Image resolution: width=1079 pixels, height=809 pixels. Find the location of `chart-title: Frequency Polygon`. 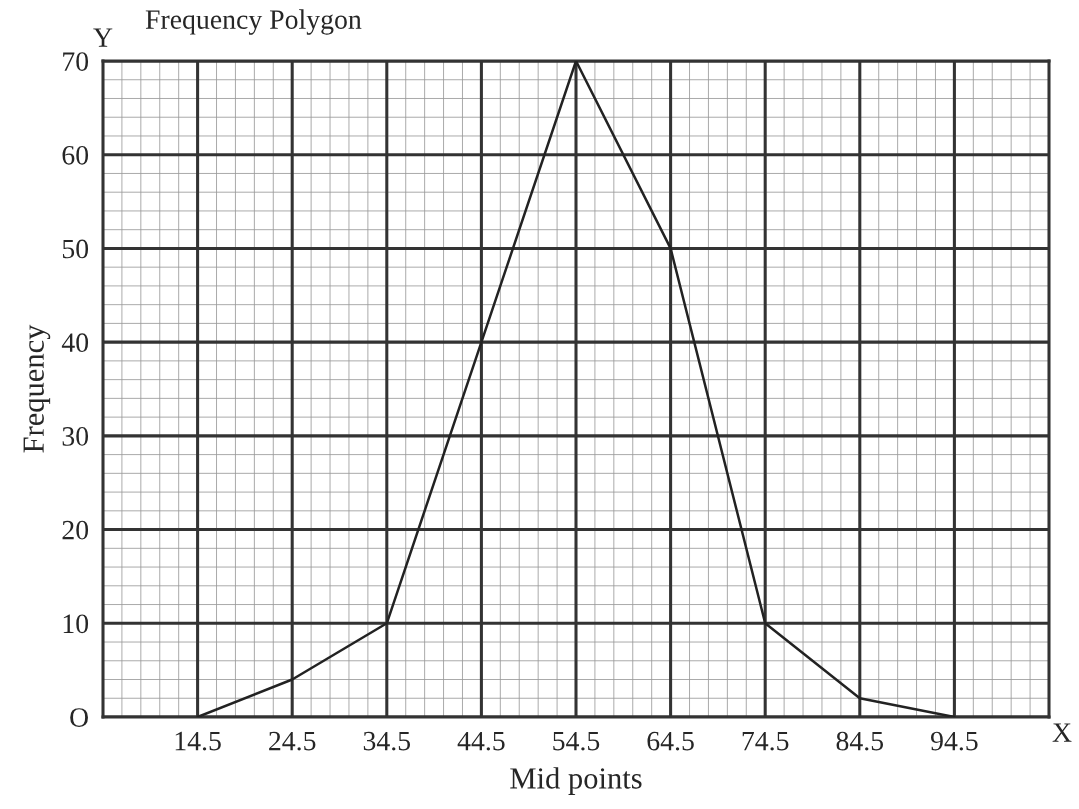

chart-title: Frequency Polygon is located at coordinates (253, 22).